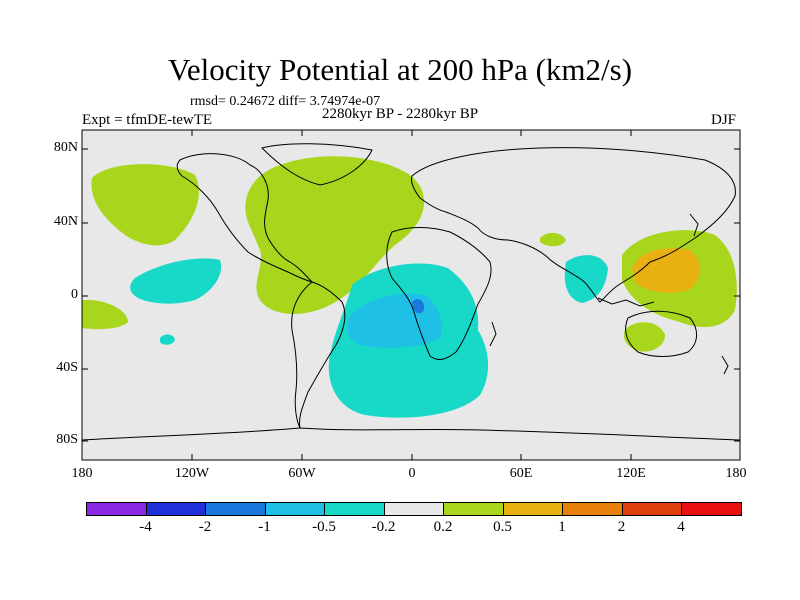 This screenshot has width=800, height=600. What do you see at coordinates (335, 235) in the screenshot?
I see `contour-north-atlantic-positive` at bounding box center [335, 235].